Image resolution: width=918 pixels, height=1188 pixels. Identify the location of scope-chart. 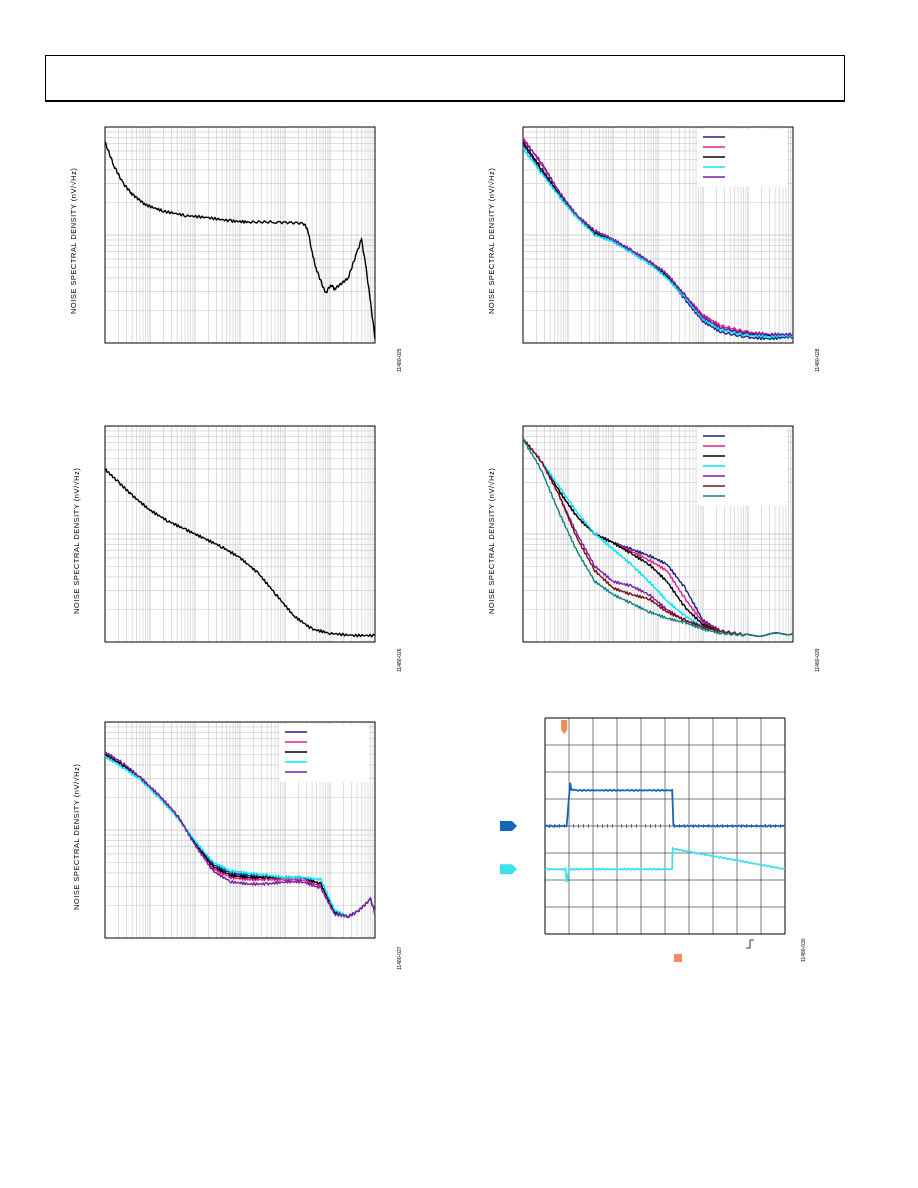
(643, 839).